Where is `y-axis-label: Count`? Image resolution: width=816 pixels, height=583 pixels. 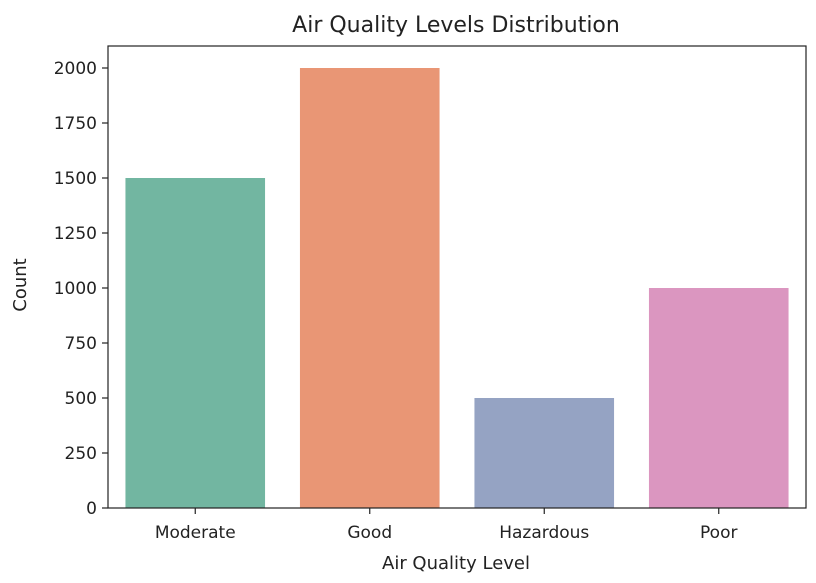
y-axis-label: Count is located at coordinates (20, 284).